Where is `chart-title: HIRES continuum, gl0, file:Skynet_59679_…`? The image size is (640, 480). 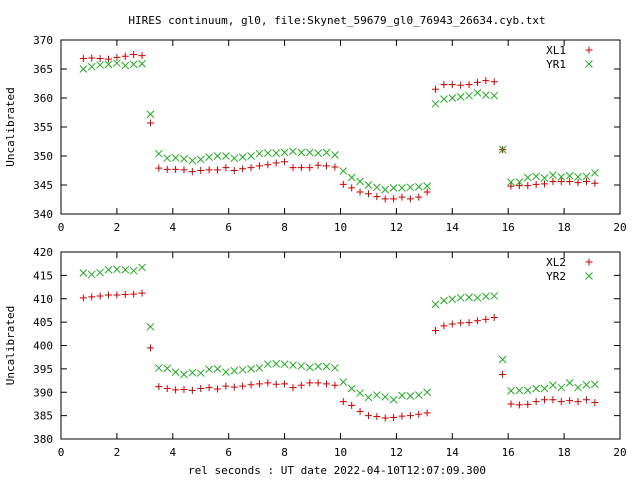 chart-title: HIRES continuum, gl0, file:Skynet_59679_… is located at coordinates (336, 20).